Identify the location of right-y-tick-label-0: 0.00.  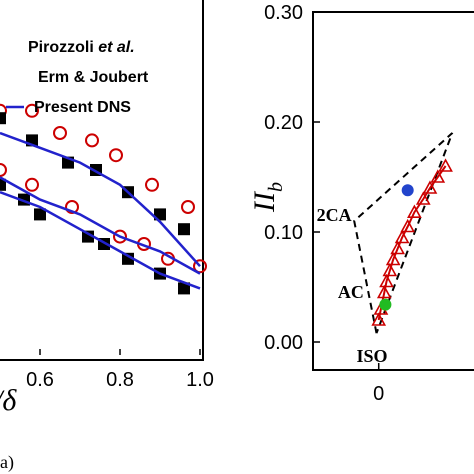
(283, 343).